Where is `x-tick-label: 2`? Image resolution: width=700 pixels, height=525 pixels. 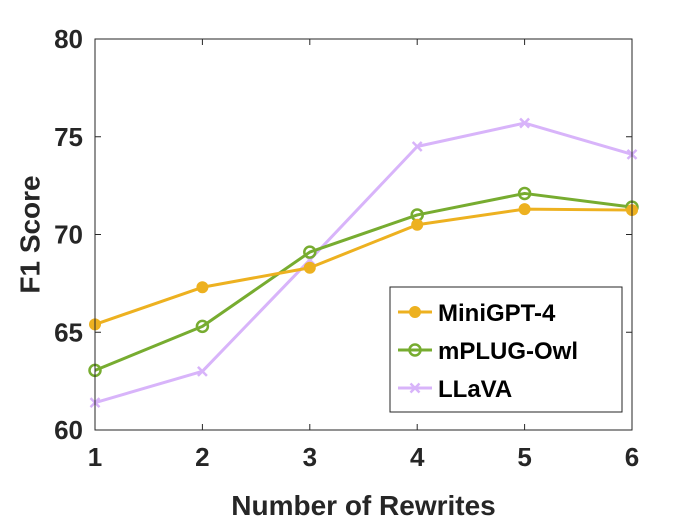
x-tick-label: 2 is located at coordinates (202, 457).